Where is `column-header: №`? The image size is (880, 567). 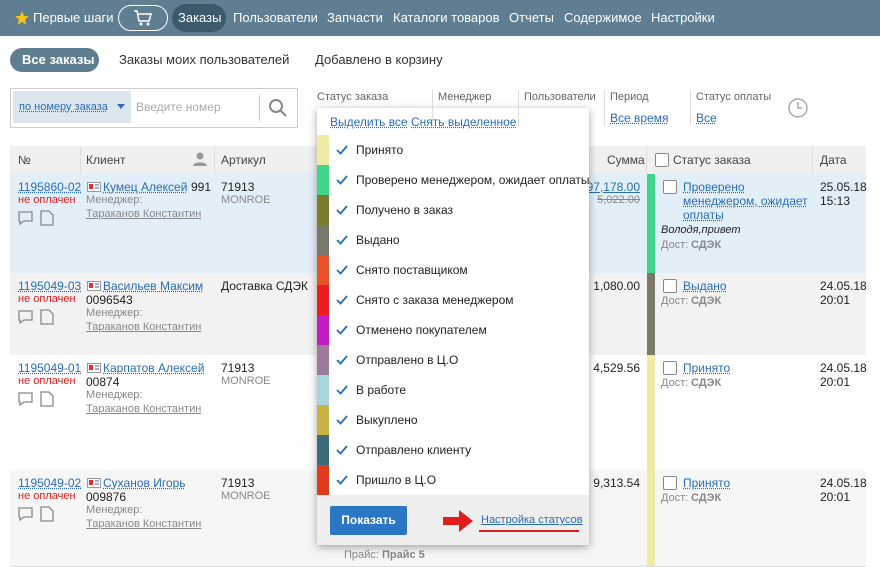
column-header: № is located at coordinates (24, 160).